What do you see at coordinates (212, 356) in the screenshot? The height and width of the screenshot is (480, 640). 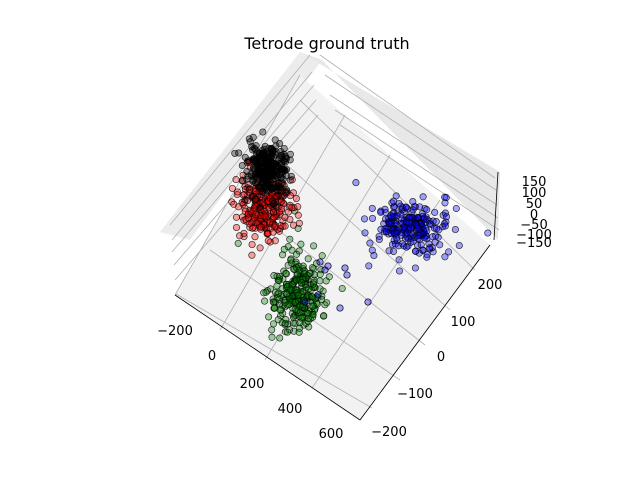 I see `x-tick-label: 0` at bounding box center [212, 356].